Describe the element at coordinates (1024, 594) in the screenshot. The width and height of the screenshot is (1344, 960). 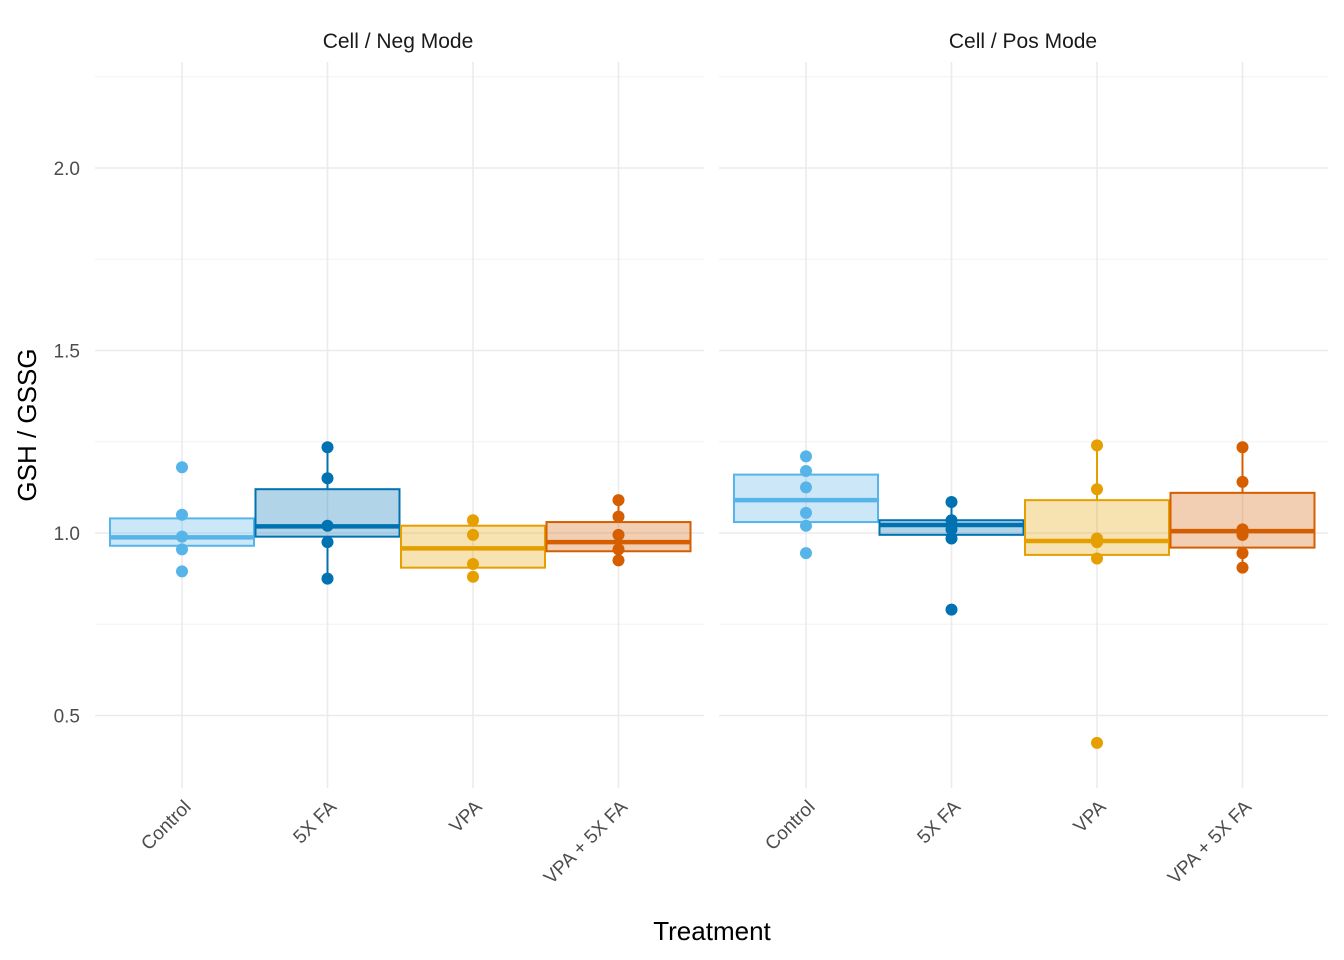
I see `panel-pos-marks` at that location.